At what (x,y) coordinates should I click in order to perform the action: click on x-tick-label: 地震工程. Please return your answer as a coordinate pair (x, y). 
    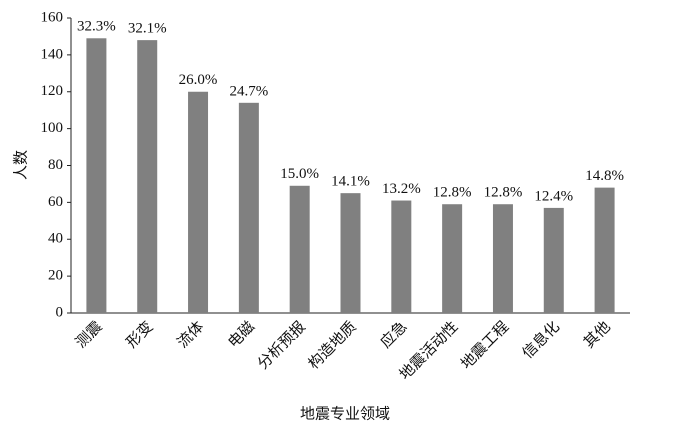
    Looking at the image, I should click on (485, 345).